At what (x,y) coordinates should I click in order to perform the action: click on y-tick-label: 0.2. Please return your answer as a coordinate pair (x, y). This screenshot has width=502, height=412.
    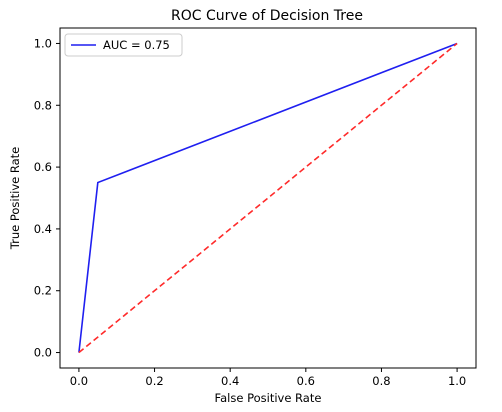
    Looking at the image, I should click on (43, 291).